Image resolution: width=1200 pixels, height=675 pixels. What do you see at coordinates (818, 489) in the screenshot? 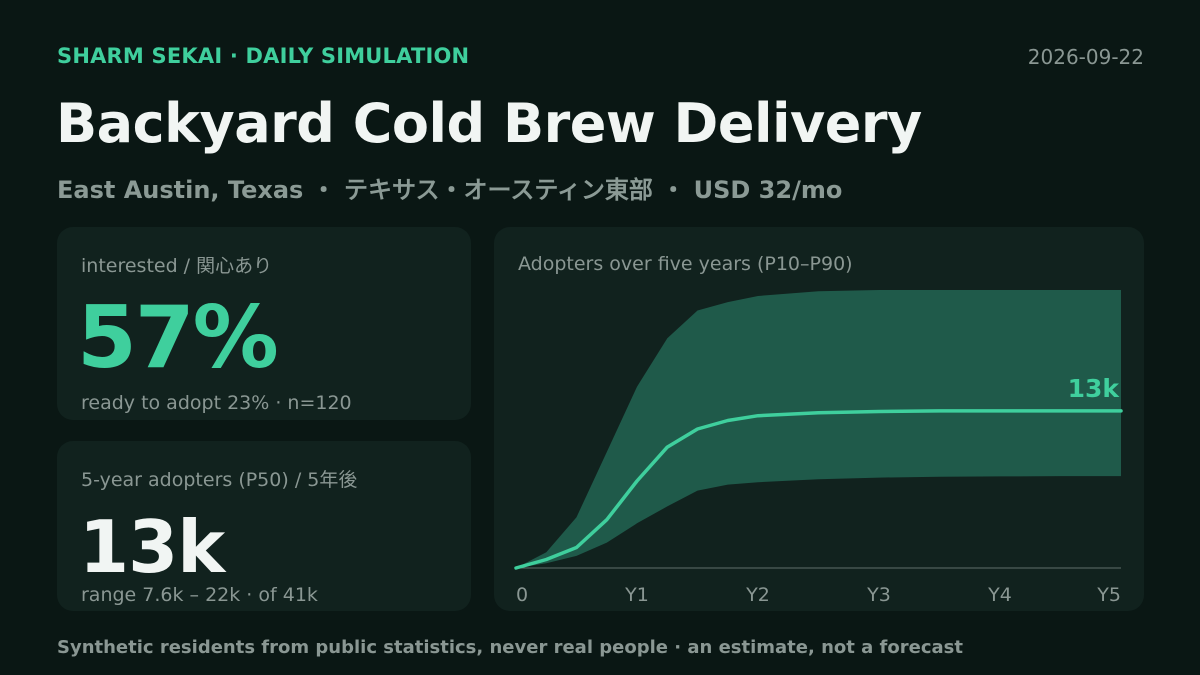
I see `p50-line` at bounding box center [818, 489].